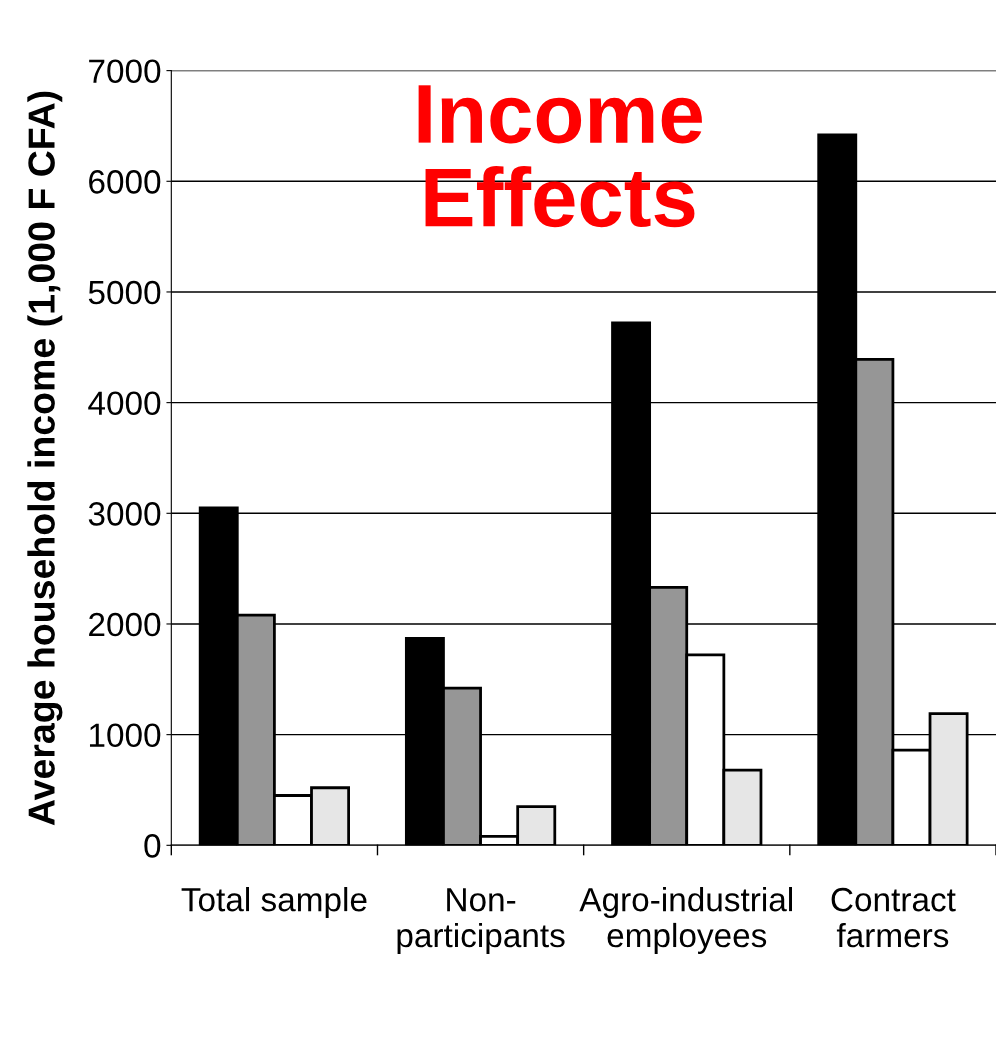 The height and width of the screenshot is (1054, 996). I want to click on x-tick-label: Non- participants, so click(481, 921).